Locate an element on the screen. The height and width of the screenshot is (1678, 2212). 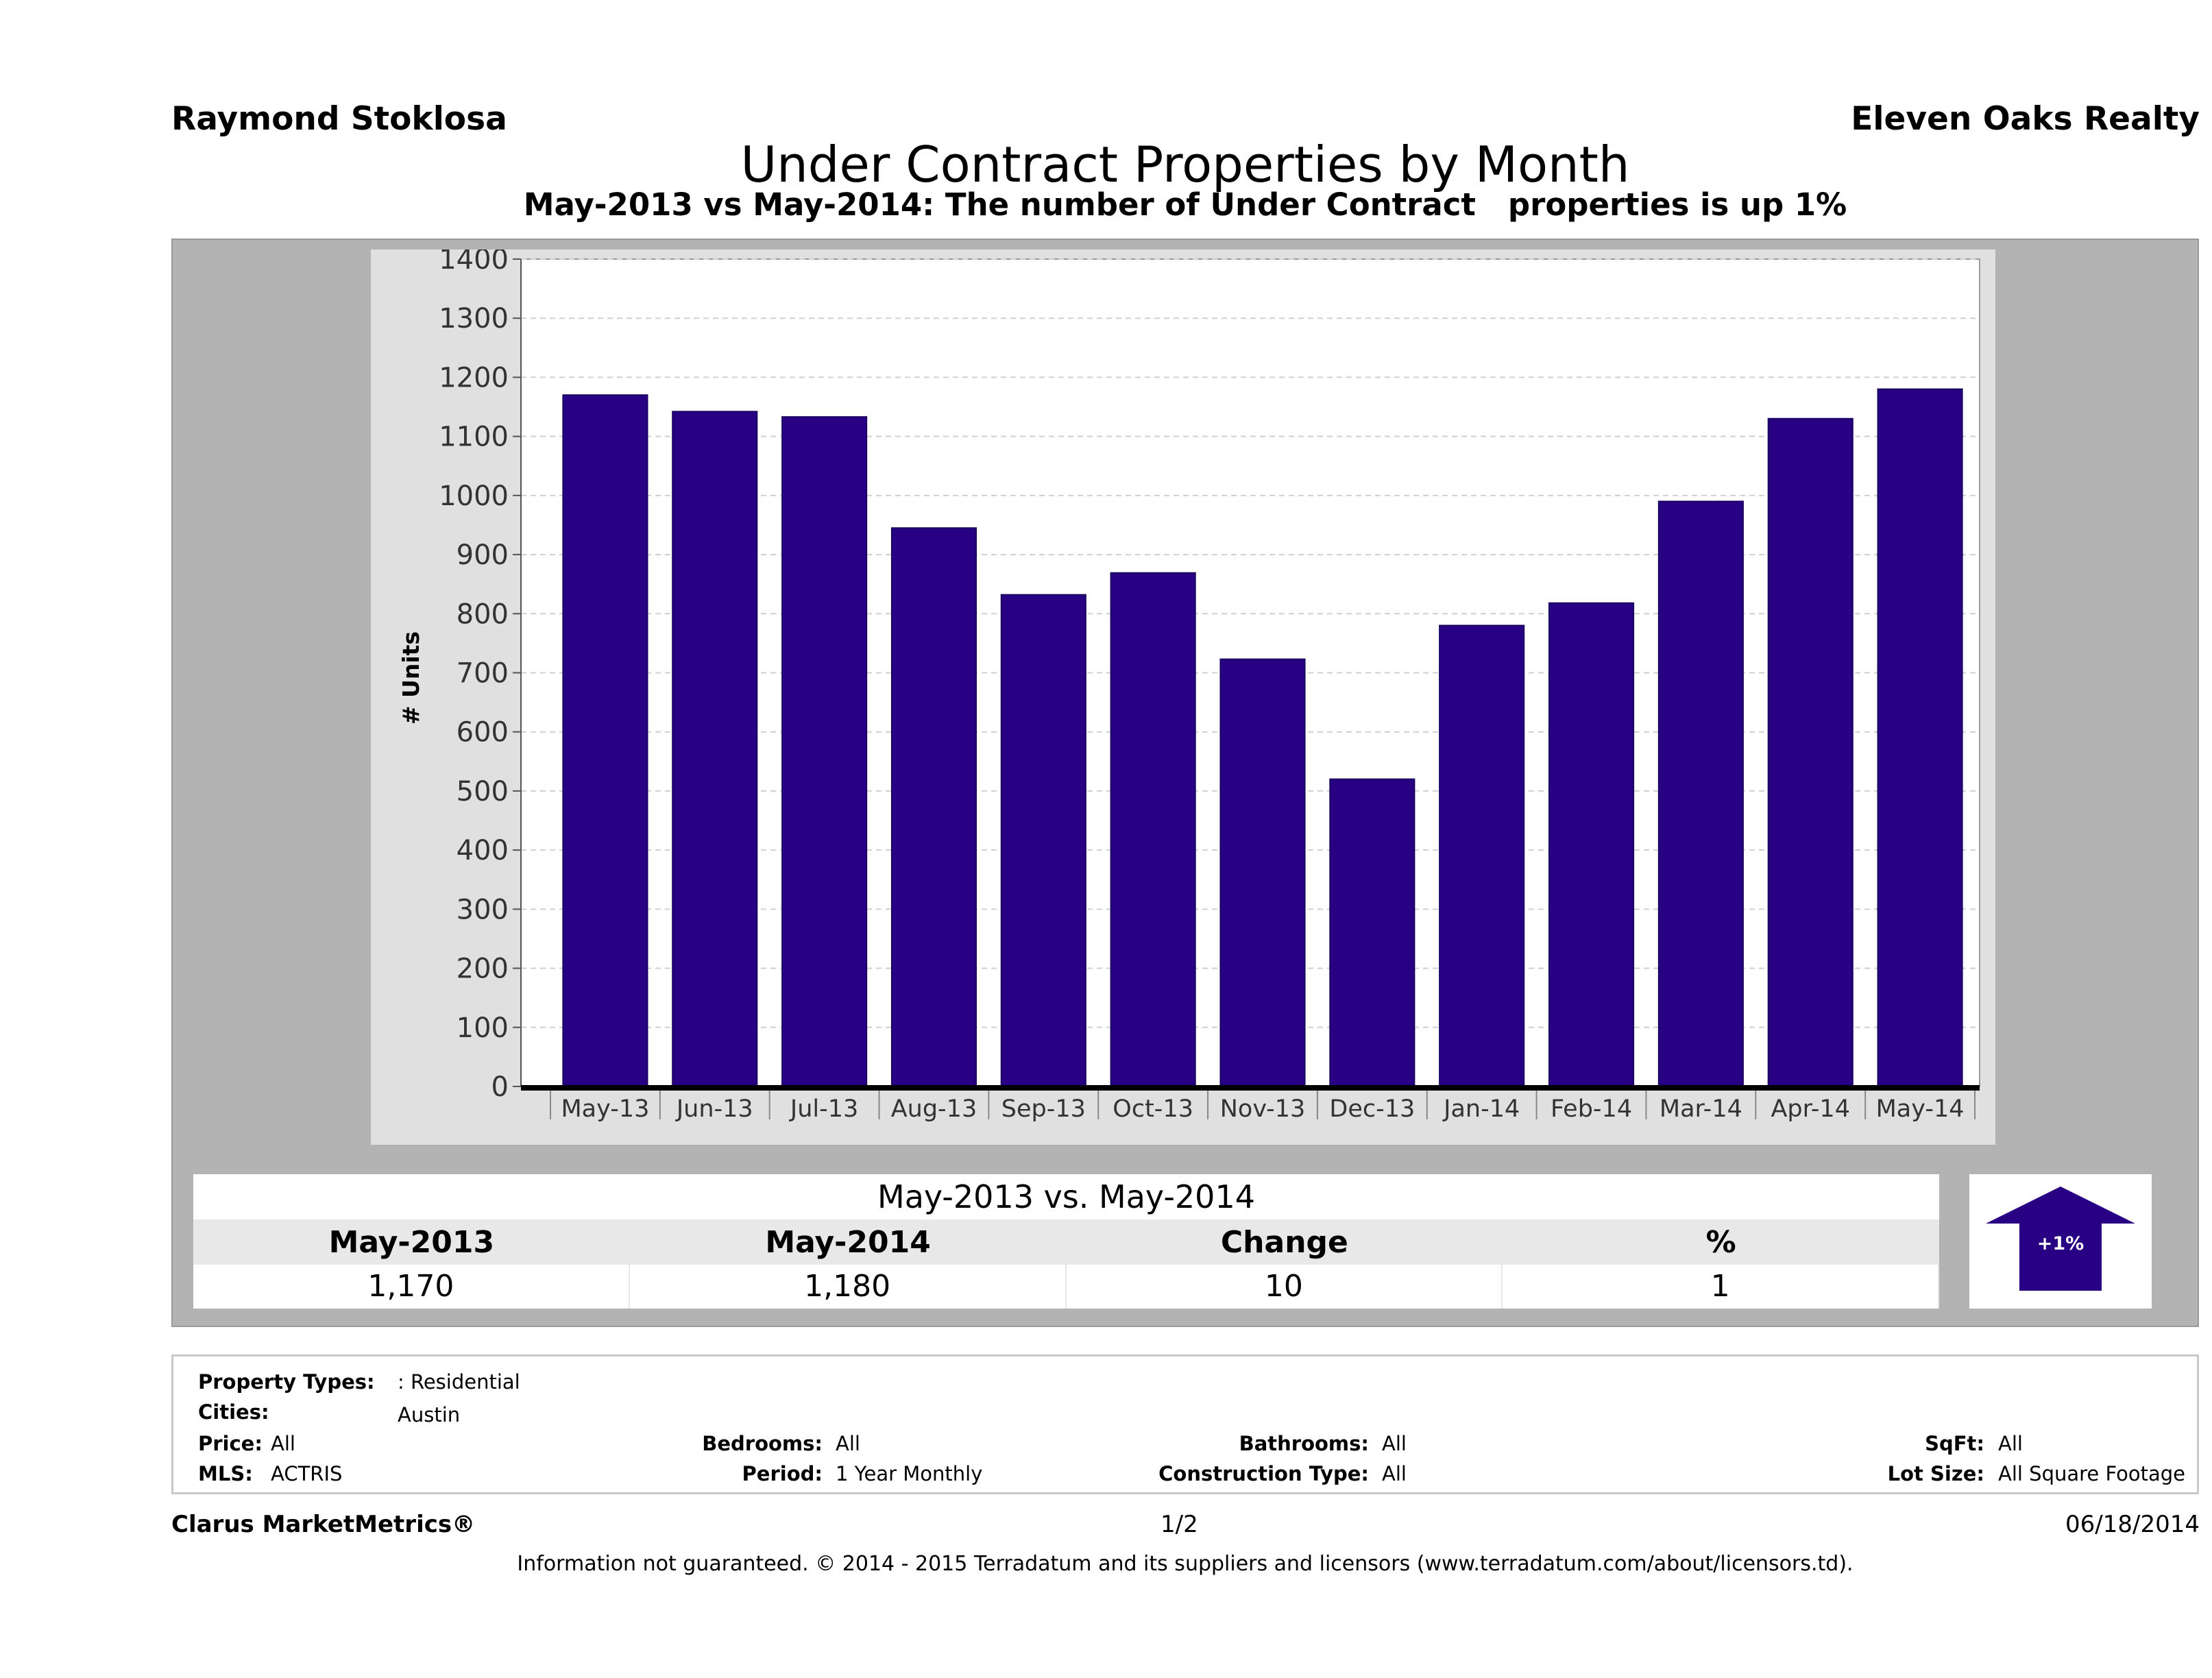
up-arrow-icon: +1% is located at coordinates (2060, 1239).